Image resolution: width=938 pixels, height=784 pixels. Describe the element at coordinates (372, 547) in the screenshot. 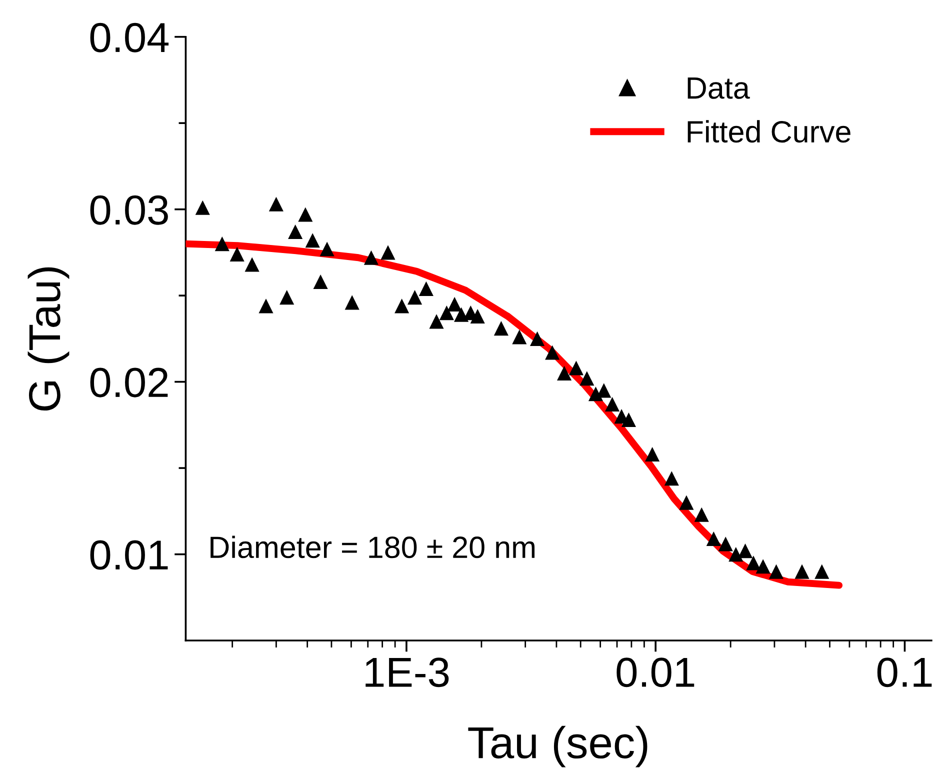

I see `annotation: Diameter = 180 ± 20 nm` at that location.